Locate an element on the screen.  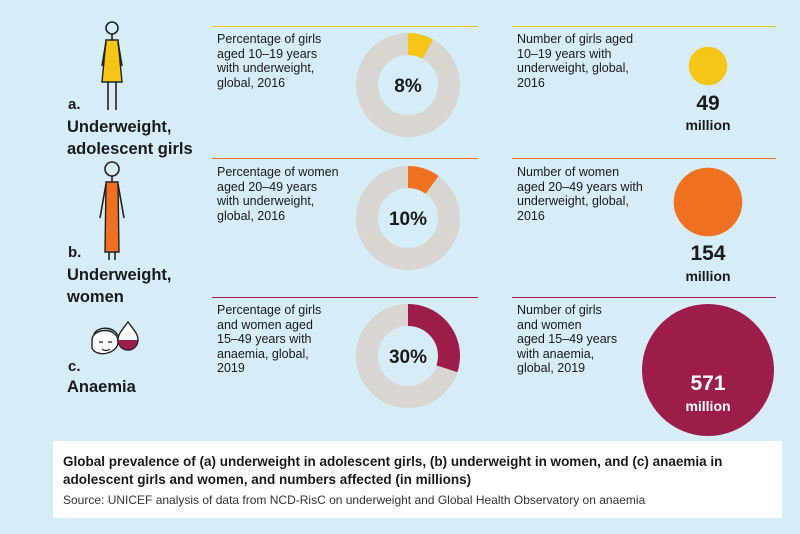
anaemia-face-blood-drop-icon is located at coordinates (115, 337).